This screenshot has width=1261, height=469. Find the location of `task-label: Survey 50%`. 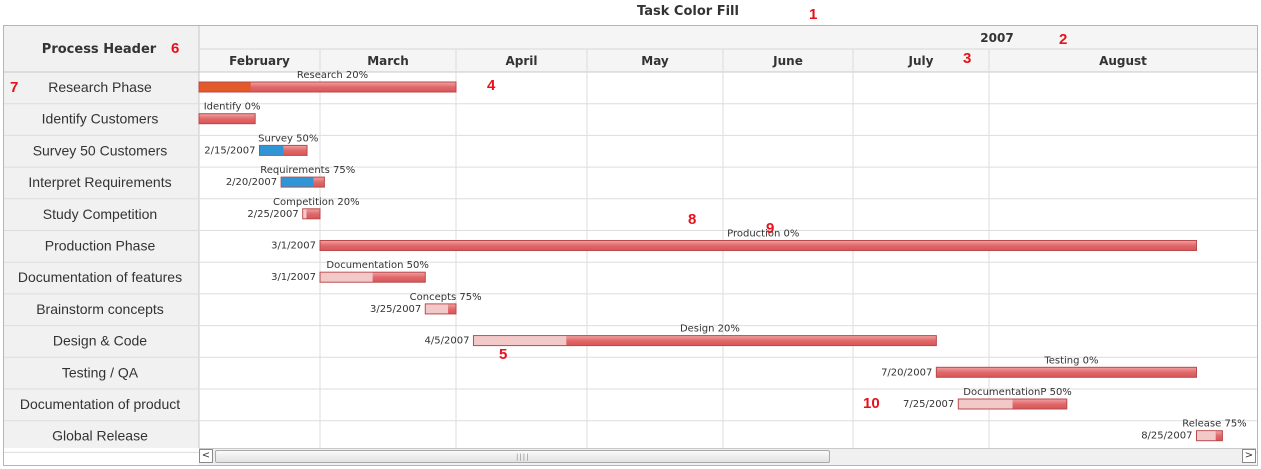

task-label: Survey 50% is located at coordinates (288, 138).